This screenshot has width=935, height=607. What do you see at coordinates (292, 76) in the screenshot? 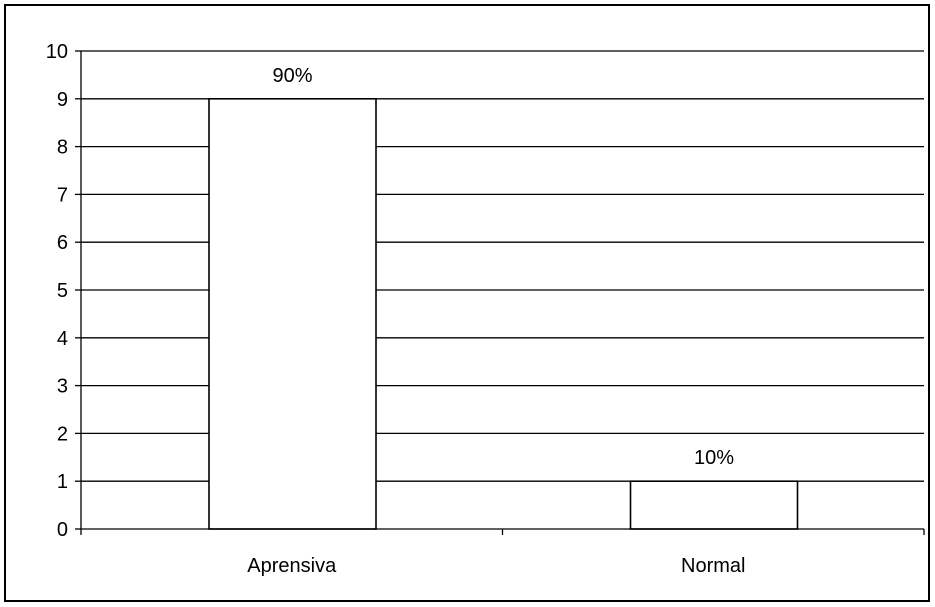
I see `data-label-aprensiva: 90%` at bounding box center [292, 76].